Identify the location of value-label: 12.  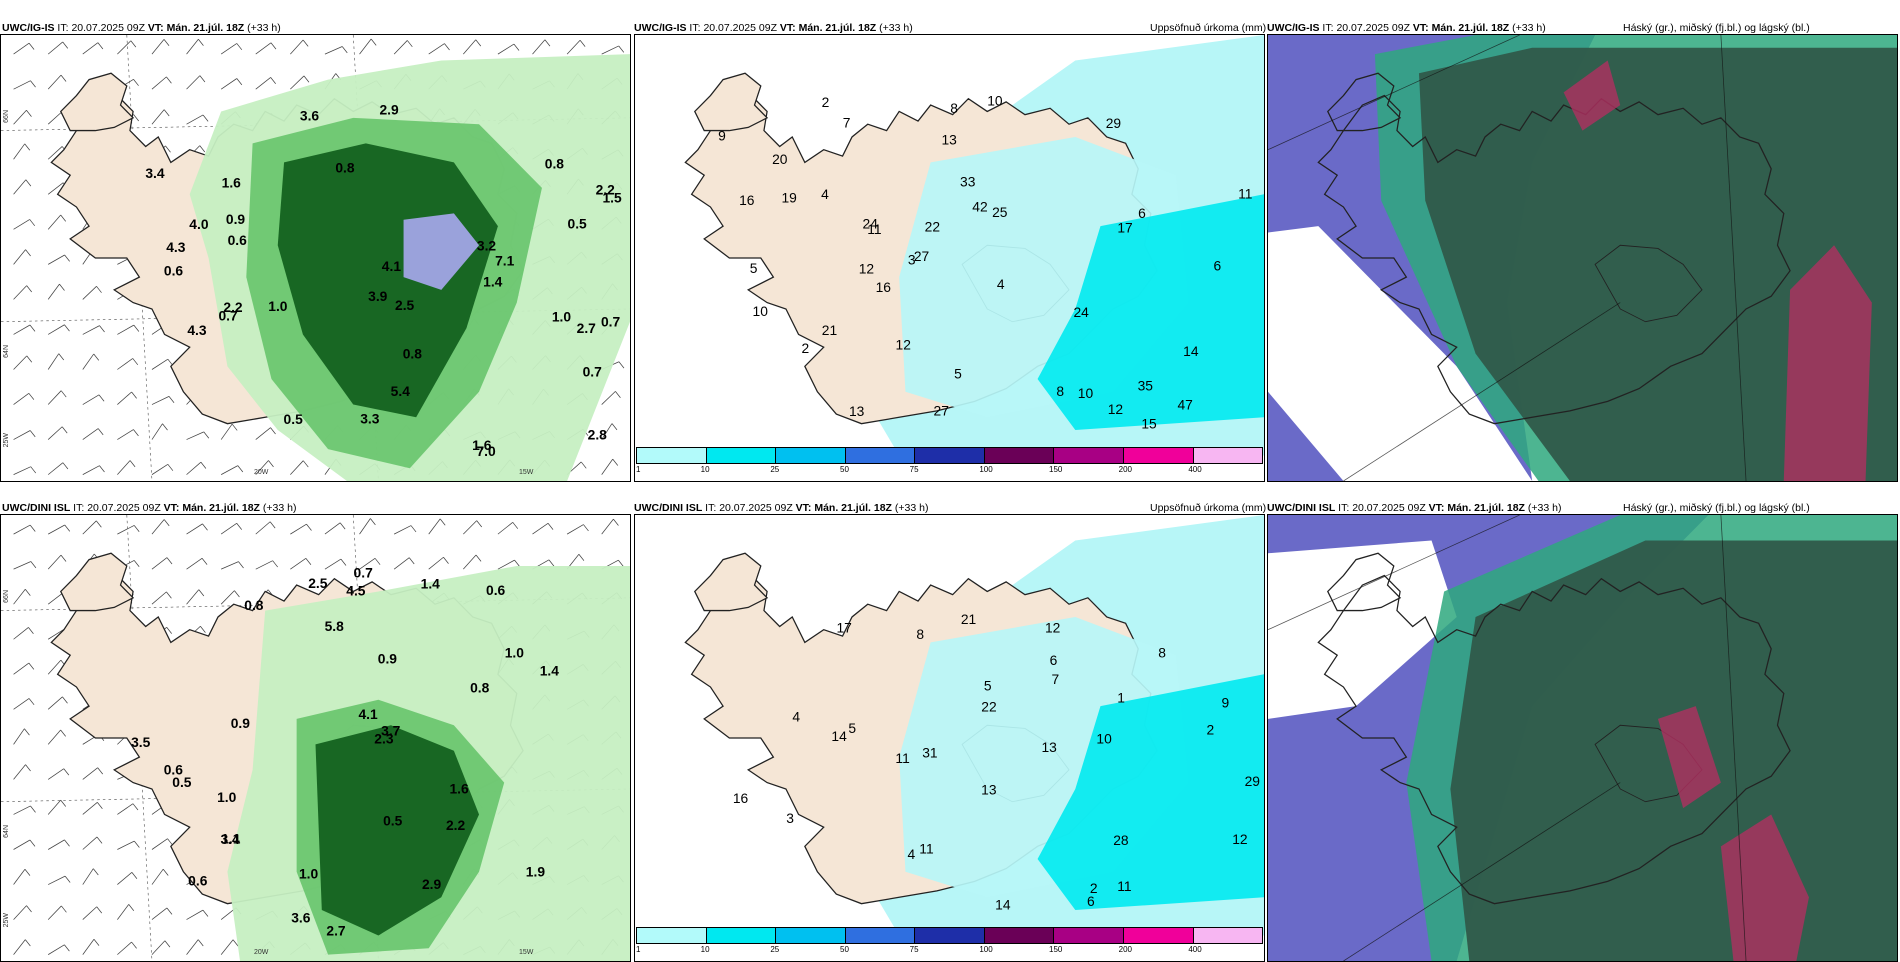
(904, 344).